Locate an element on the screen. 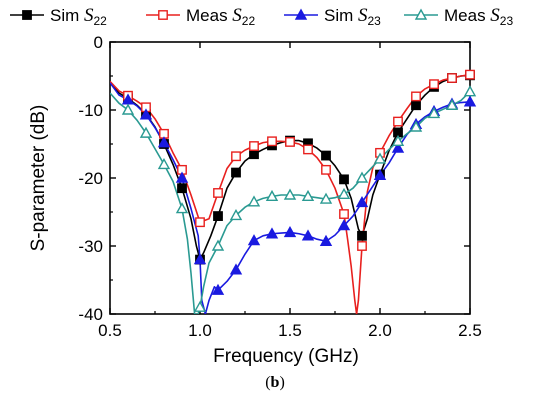 The image size is (550, 405). legend-entry-sim-s23: Sim S23 is located at coordinates (332, 16).